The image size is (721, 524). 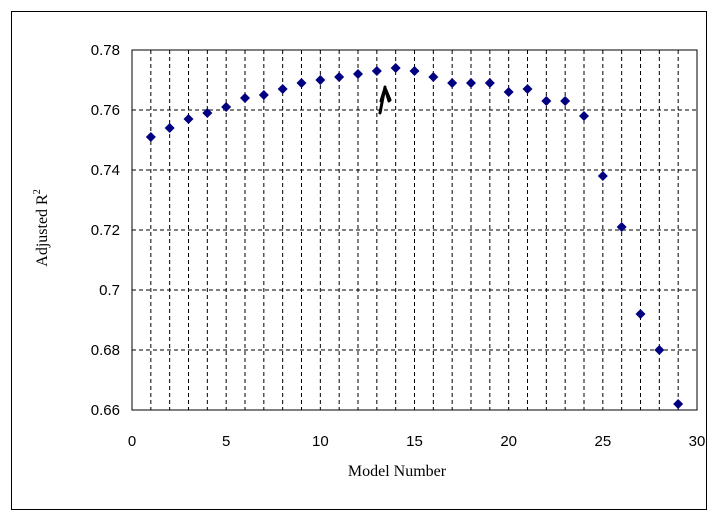 What do you see at coordinates (226, 441) in the screenshot?
I see `x-tick-label: 5` at bounding box center [226, 441].